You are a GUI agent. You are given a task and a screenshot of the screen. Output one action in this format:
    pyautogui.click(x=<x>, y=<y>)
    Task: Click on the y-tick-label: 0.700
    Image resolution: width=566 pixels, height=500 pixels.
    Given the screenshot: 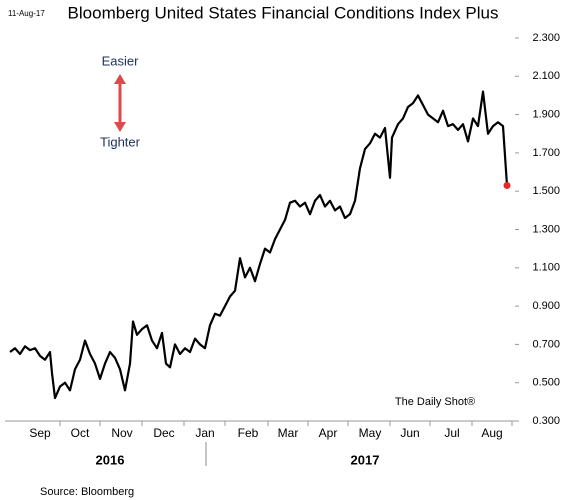 What is the action you would take?
    pyautogui.click(x=546, y=344)
    